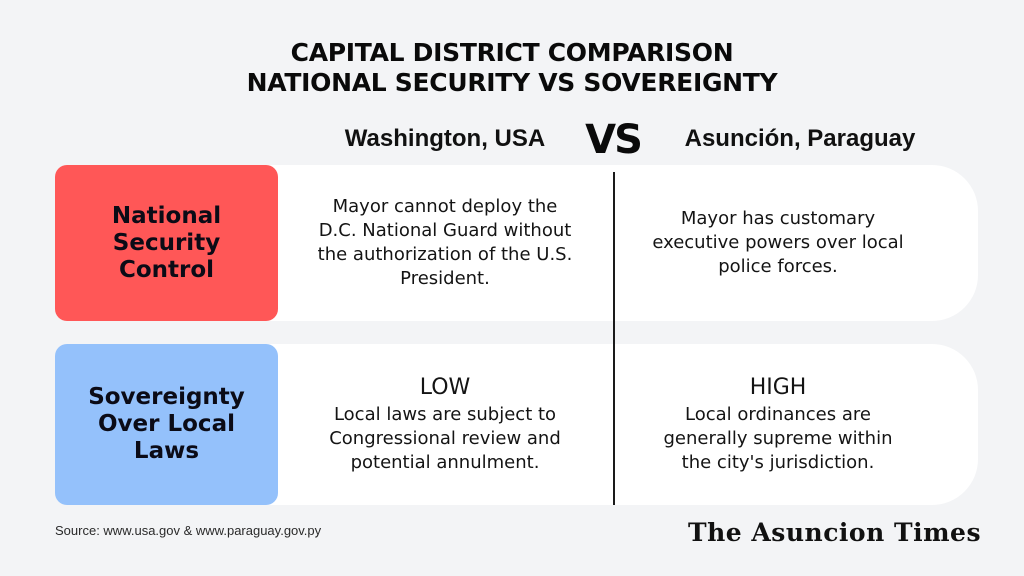 This screenshot has height=576, width=1024. I want to click on column-header-asuncion: Asunción, Paraguay, so click(800, 138).